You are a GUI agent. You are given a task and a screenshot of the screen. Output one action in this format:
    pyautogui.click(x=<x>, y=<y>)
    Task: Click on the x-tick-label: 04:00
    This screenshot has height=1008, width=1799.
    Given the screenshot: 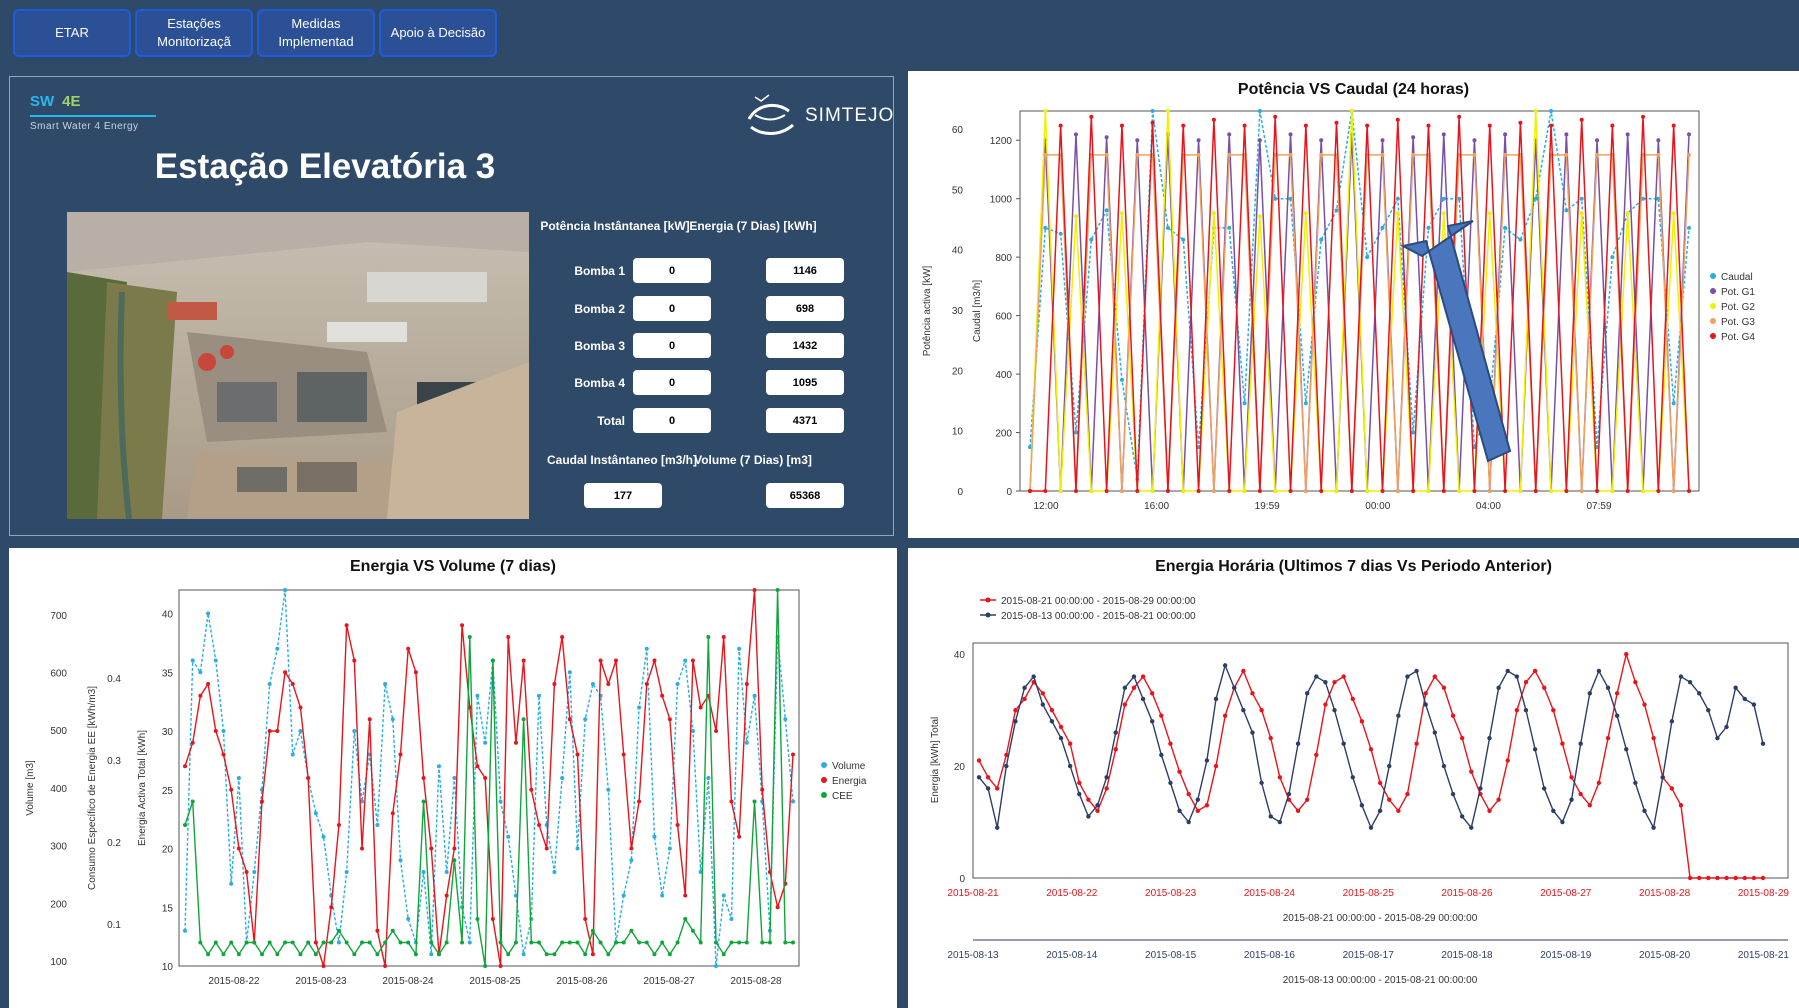 What is the action you would take?
    pyautogui.click(x=1488, y=506)
    